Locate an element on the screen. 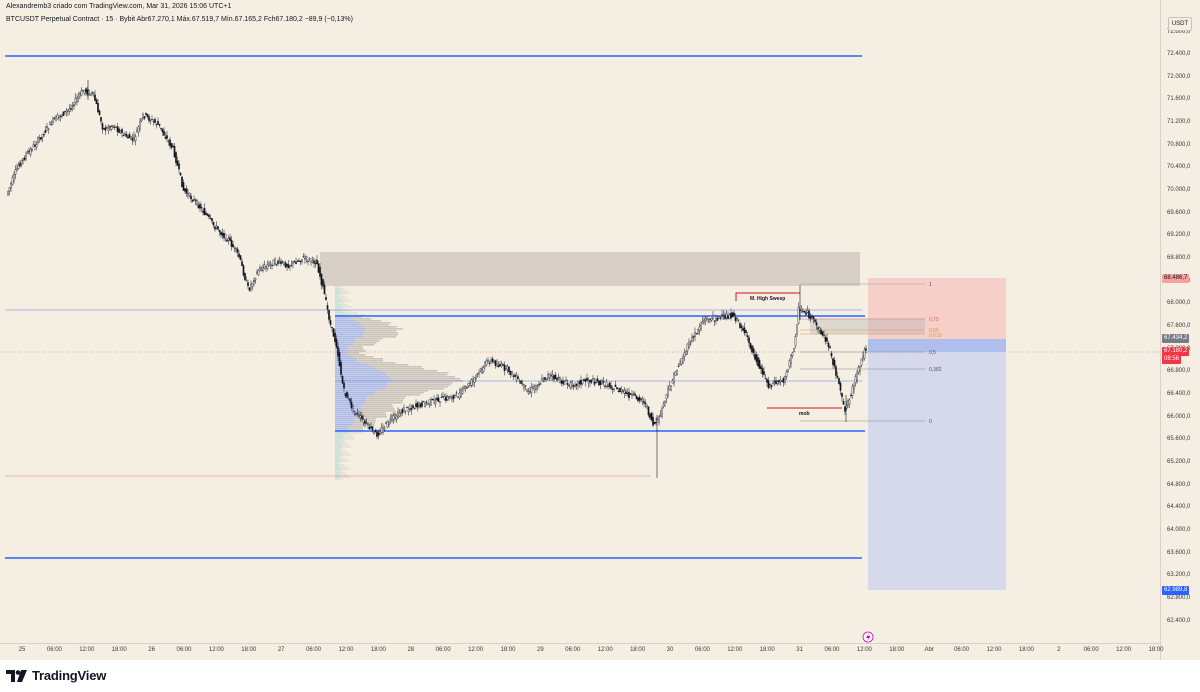  price-tick: 66.000,0 is located at coordinates (1179, 416).